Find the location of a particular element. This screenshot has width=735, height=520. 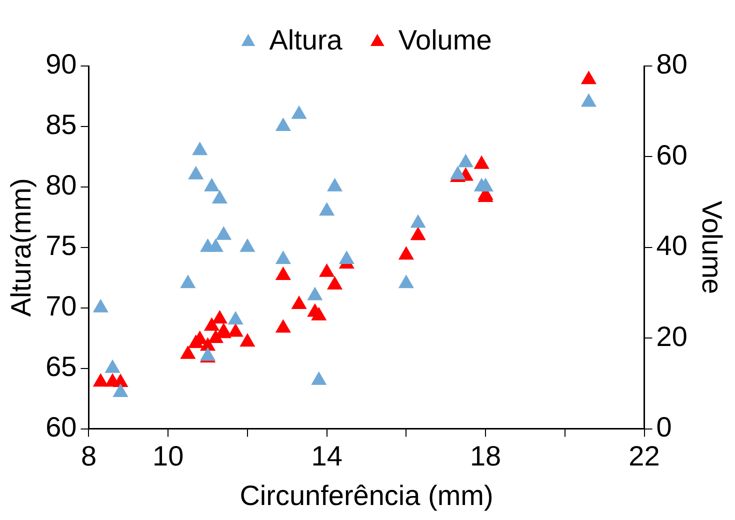

y-tick-label: 90 is located at coordinates (61, 64).